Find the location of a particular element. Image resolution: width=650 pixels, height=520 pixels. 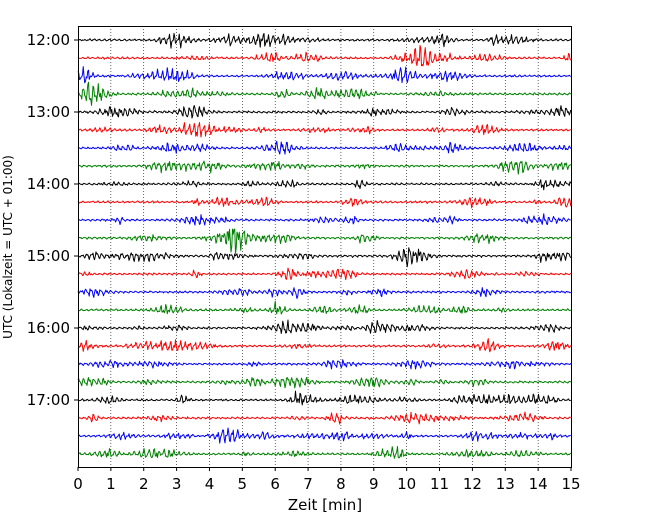

y-tick-label: 15:00 is located at coordinates (48, 256).